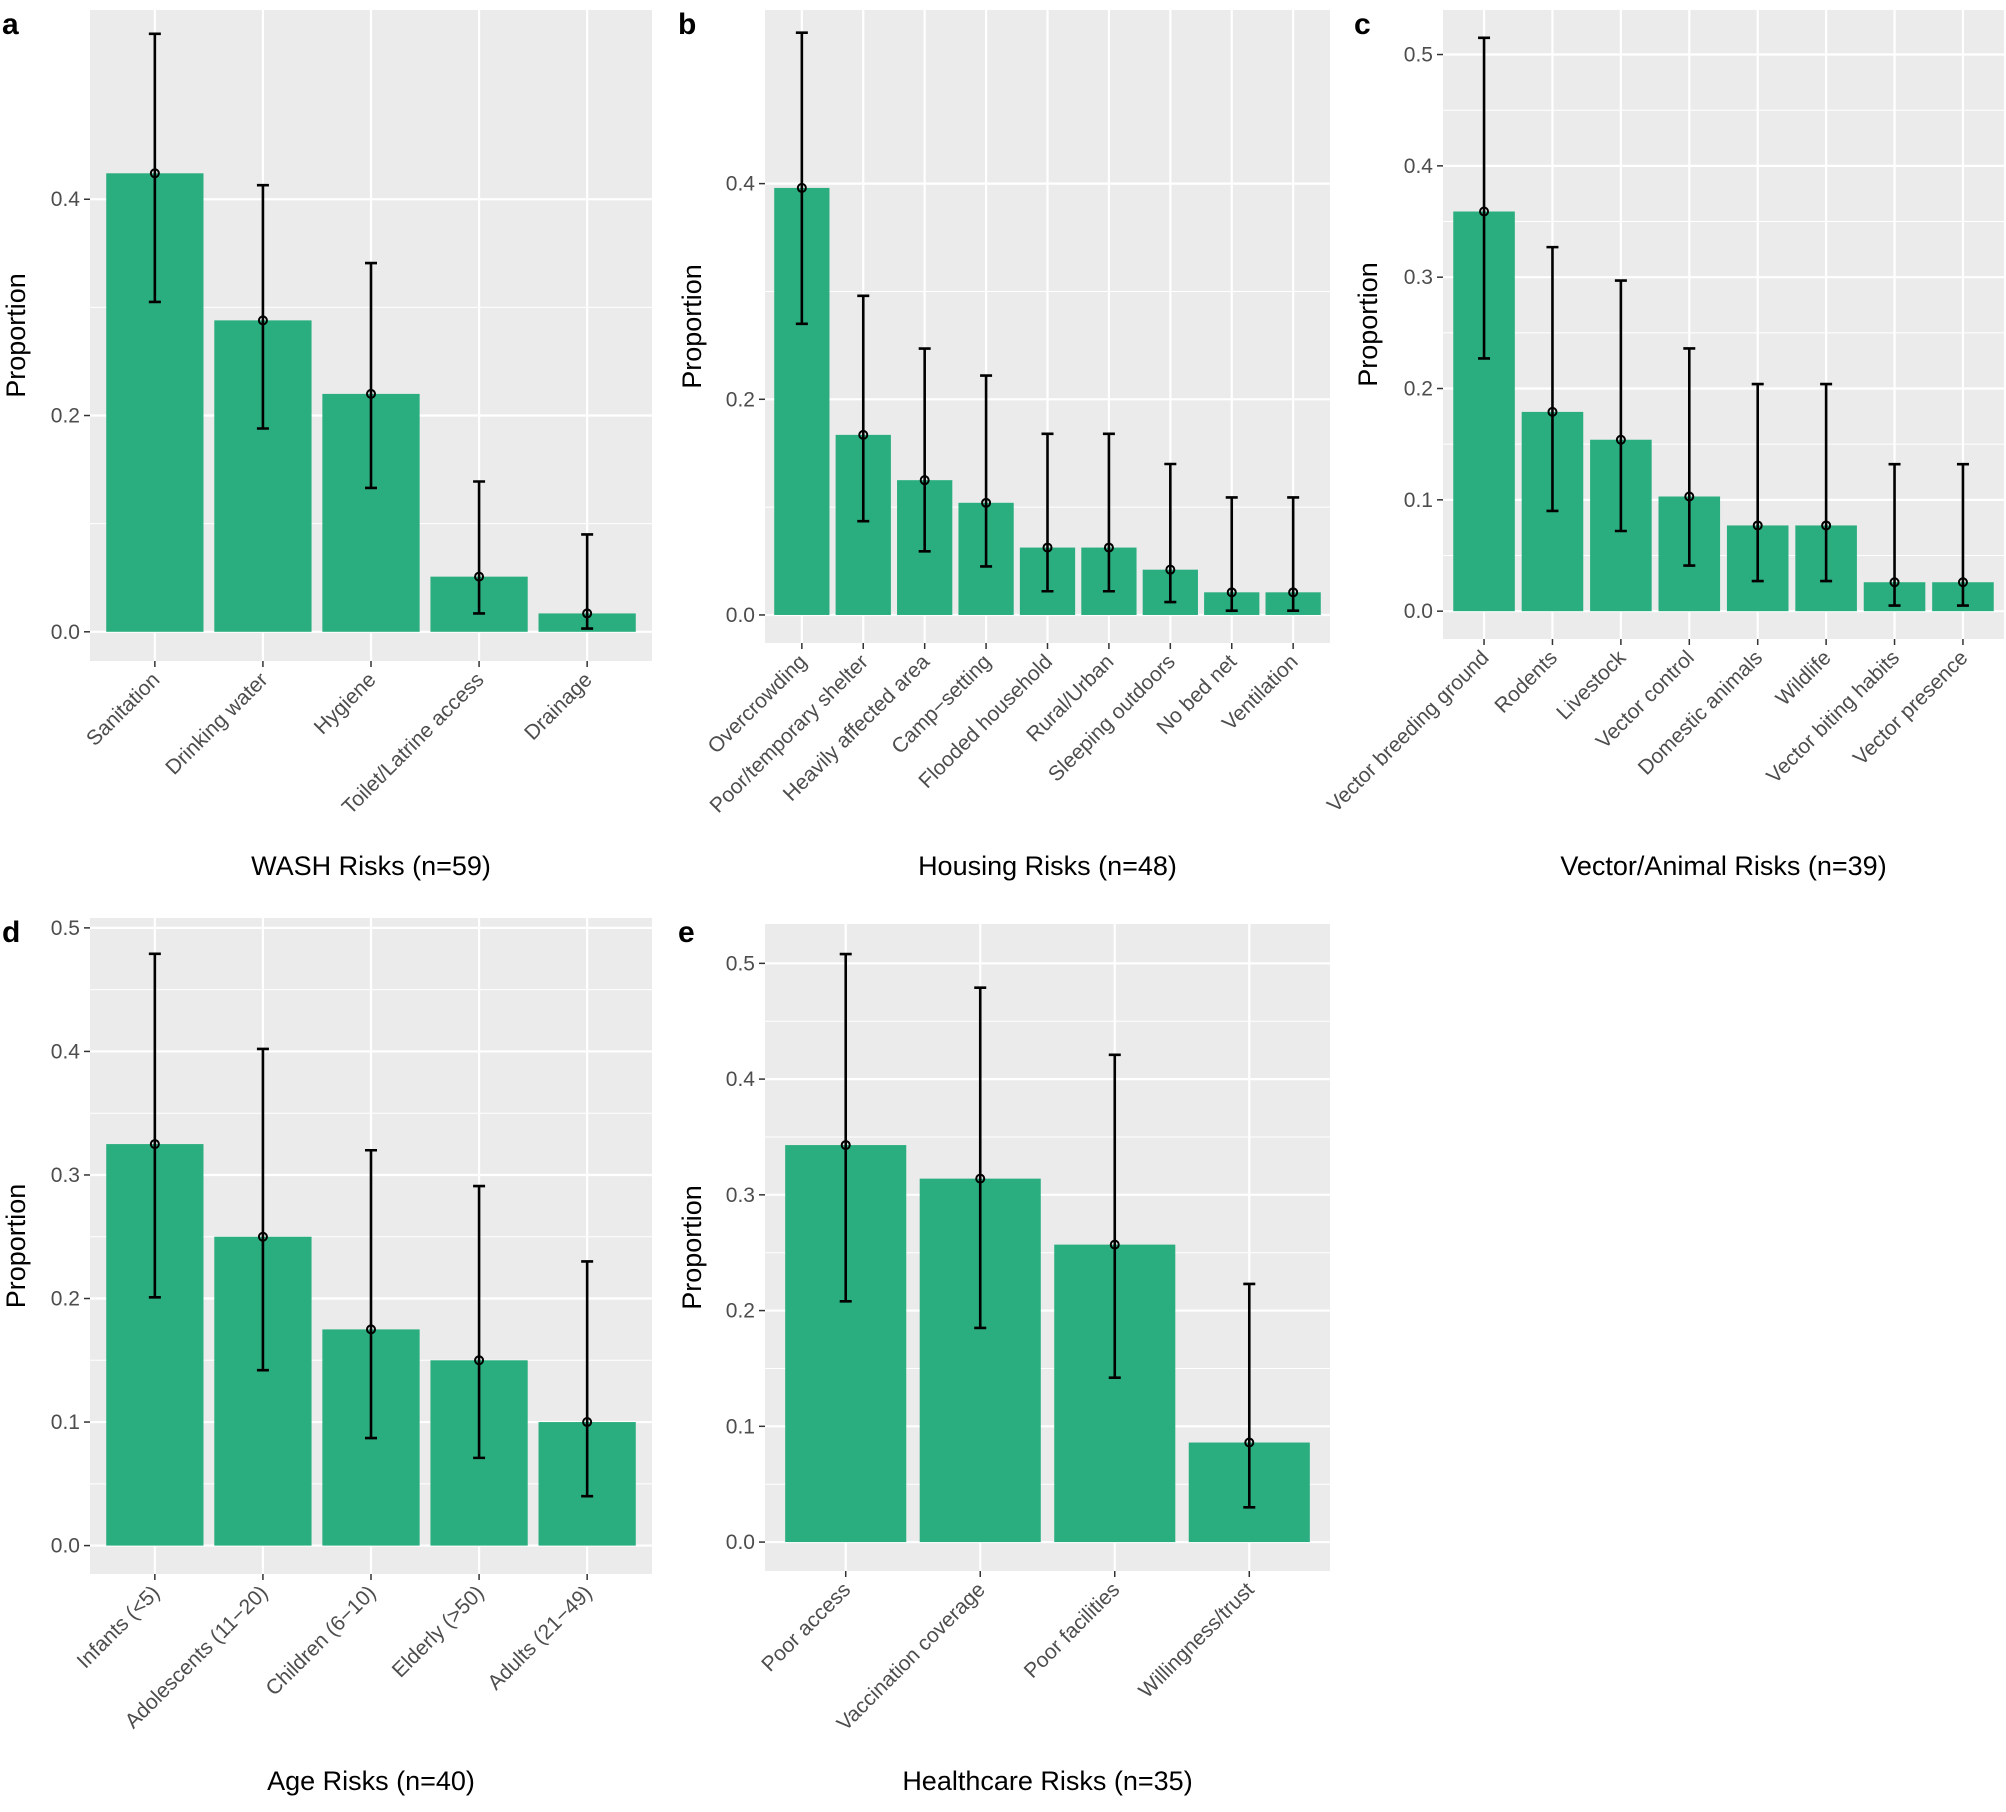 The image size is (2006, 1812). Describe the element at coordinates (1804, 678) in the screenshot. I see `x-tick-label: Wildlife` at that location.